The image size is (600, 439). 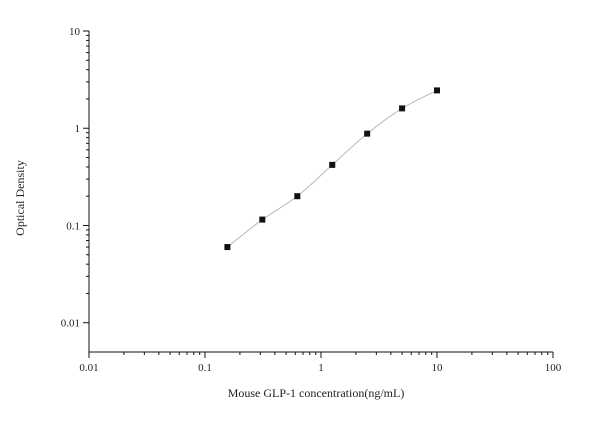 I want to click on y-tick-label: 0.1, so click(x=73, y=226).